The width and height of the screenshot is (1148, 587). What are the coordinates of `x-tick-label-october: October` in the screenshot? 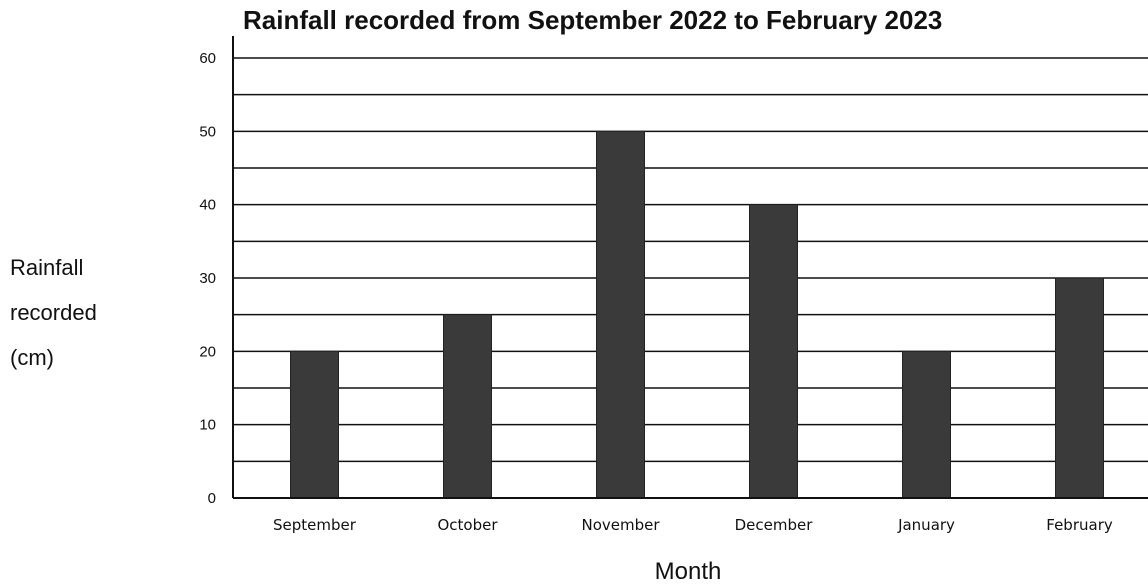 It's located at (467, 525).